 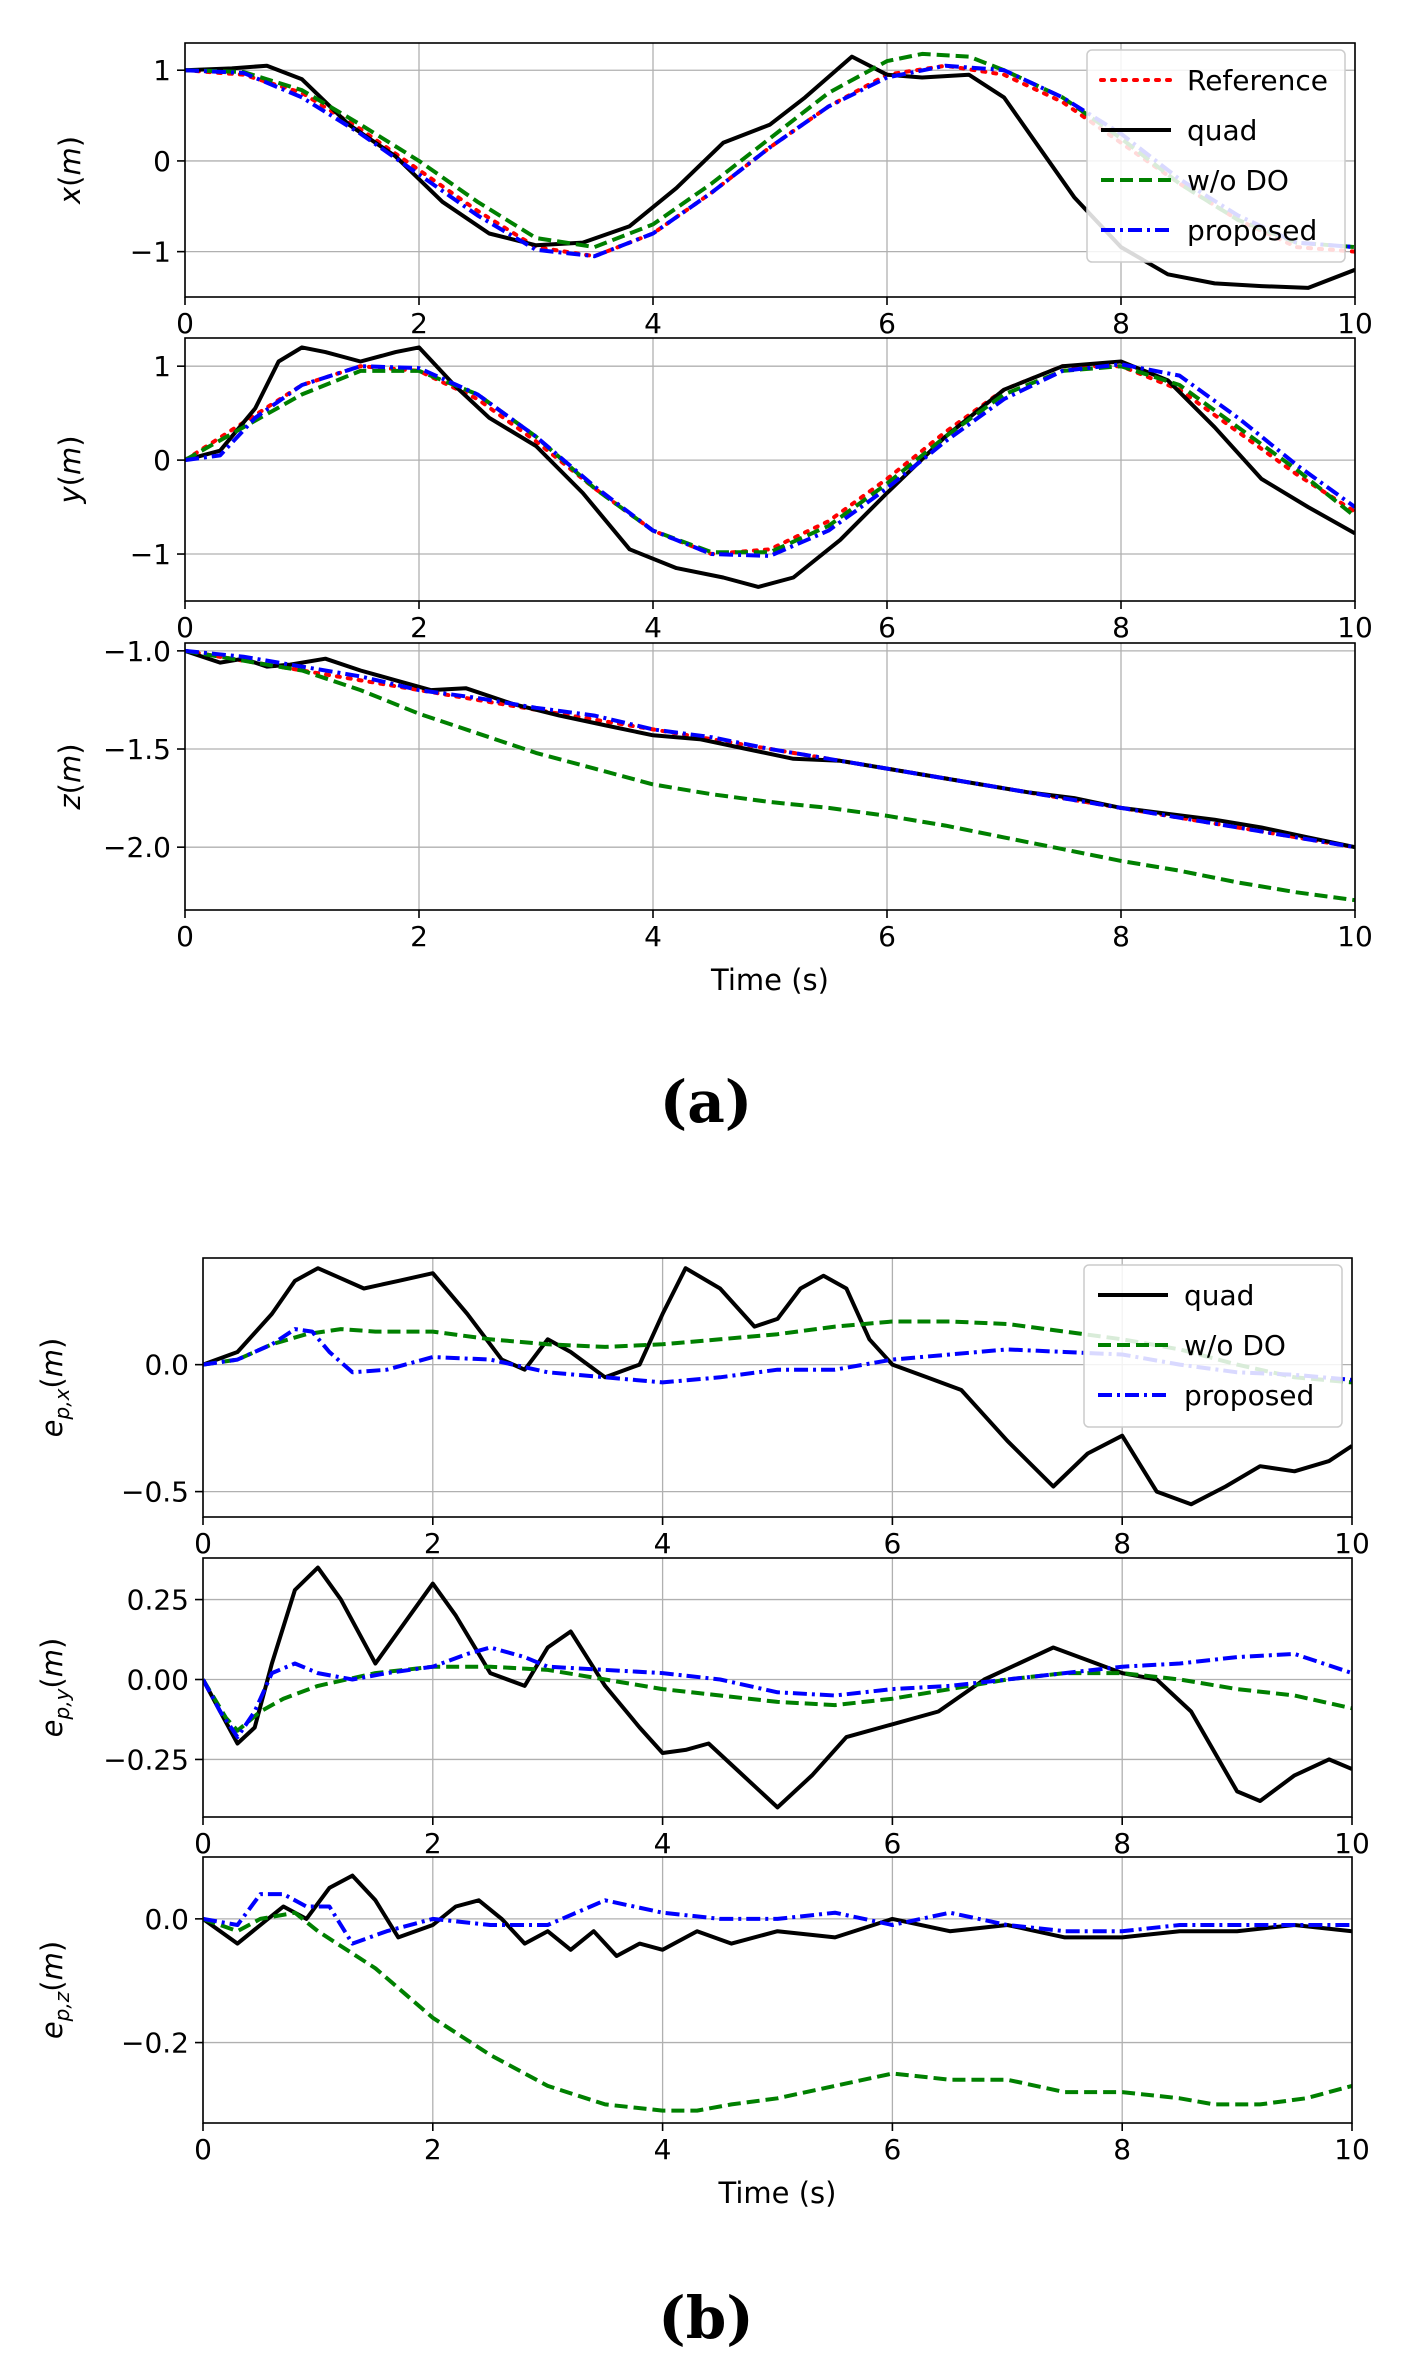 What do you see at coordinates (54, 1388) in the screenshot?
I see `y-axis-label: ep,x(m)` at bounding box center [54, 1388].